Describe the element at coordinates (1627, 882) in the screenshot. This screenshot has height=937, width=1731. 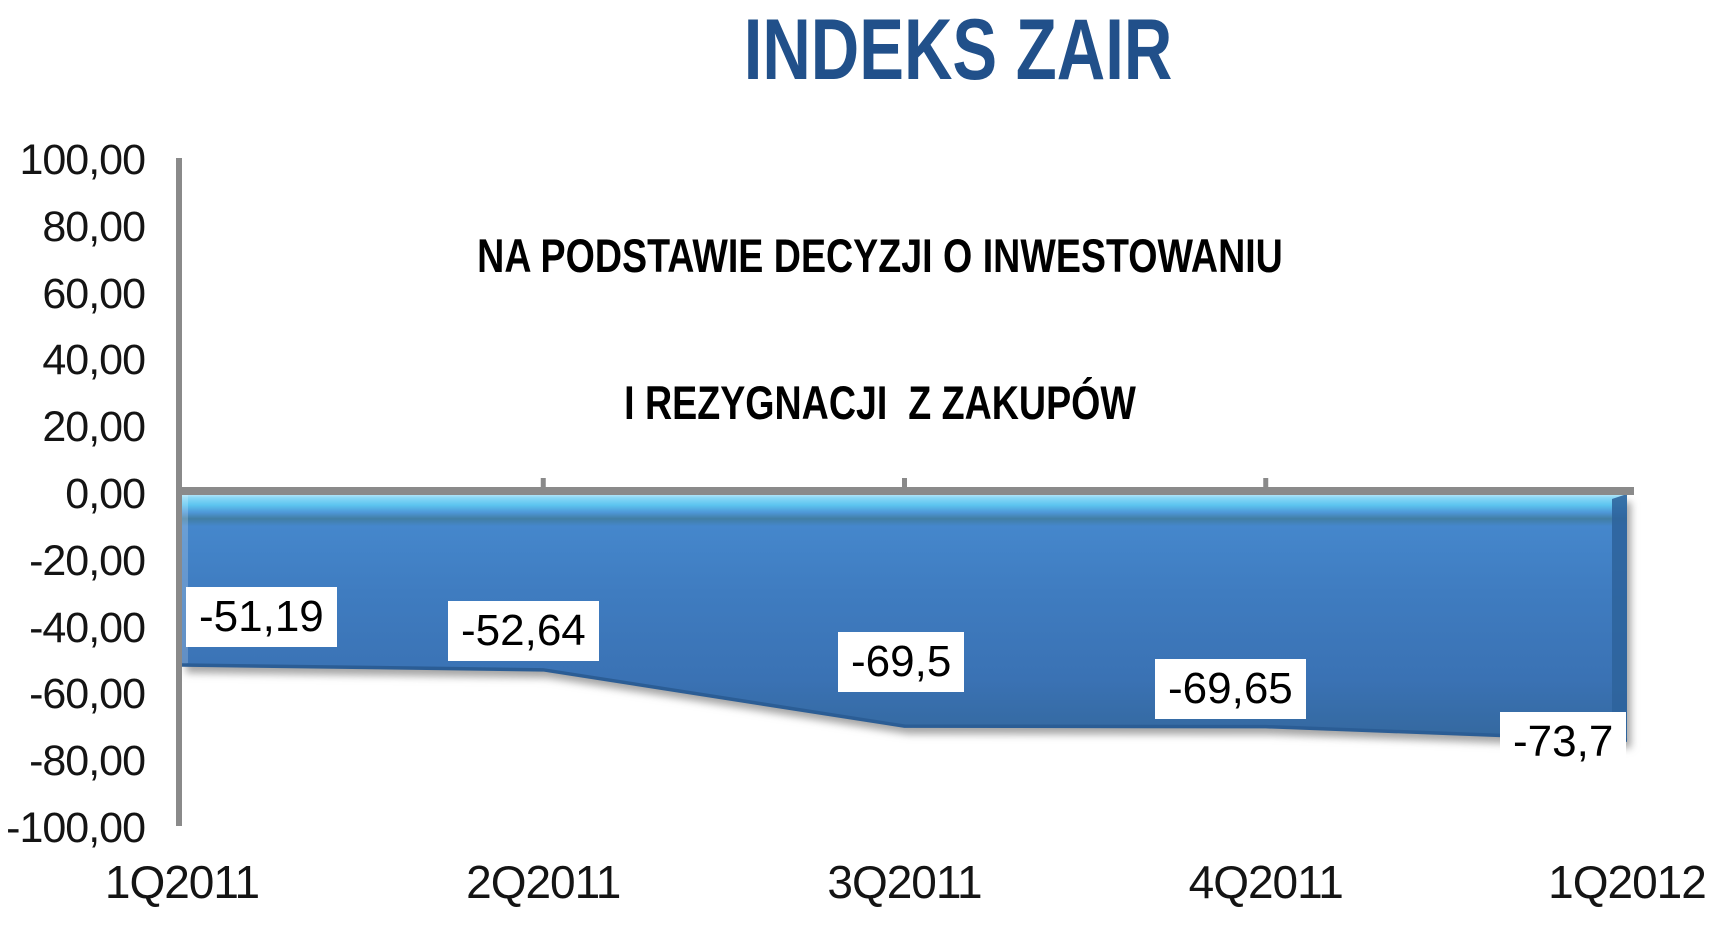
I see `x-axis-label: 1Q2012` at that location.